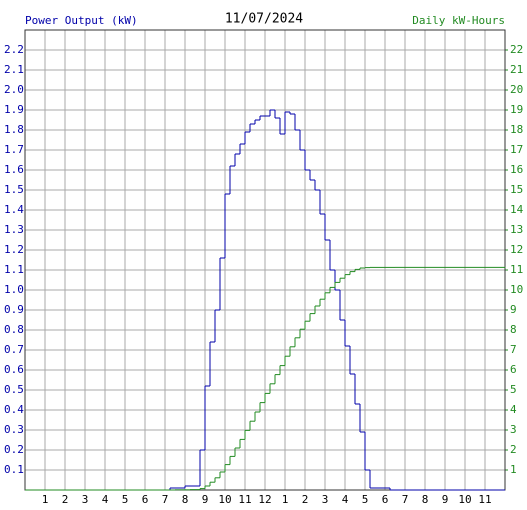  What do you see at coordinates (516, 49) in the screenshot?
I see `y2-tick-label: 22` at bounding box center [516, 49].